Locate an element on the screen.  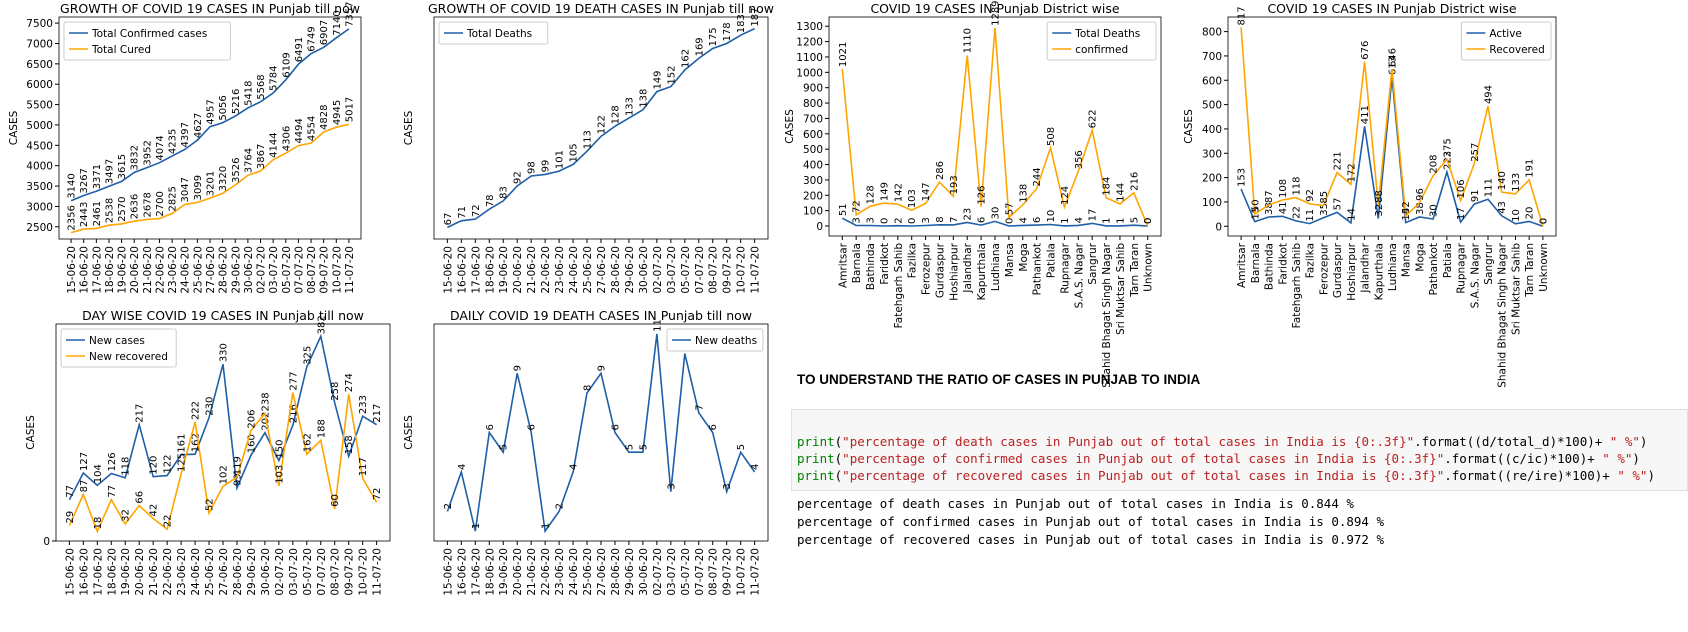
x-tick-label: Moga is located at coordinates (1420, 257).